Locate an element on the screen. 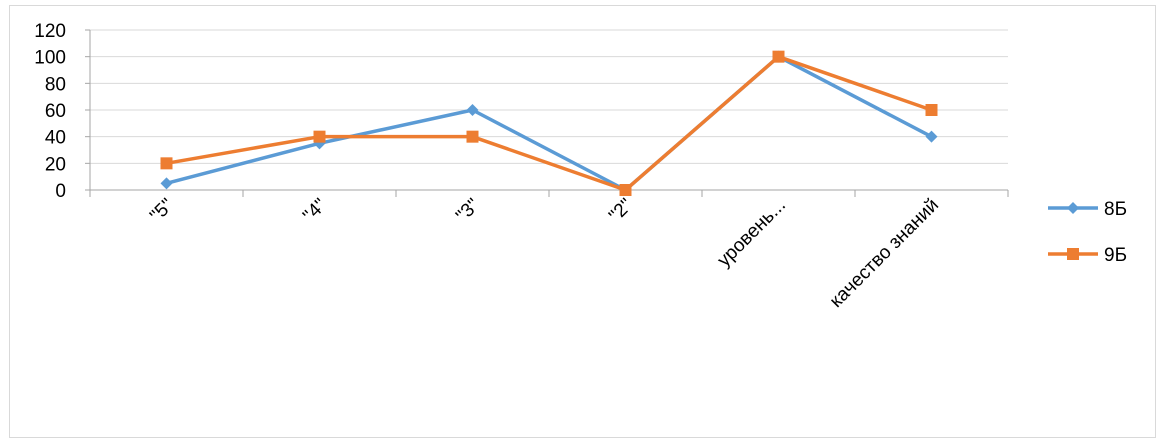  y-tick-label: 40 is located at coordinates (55, 138).